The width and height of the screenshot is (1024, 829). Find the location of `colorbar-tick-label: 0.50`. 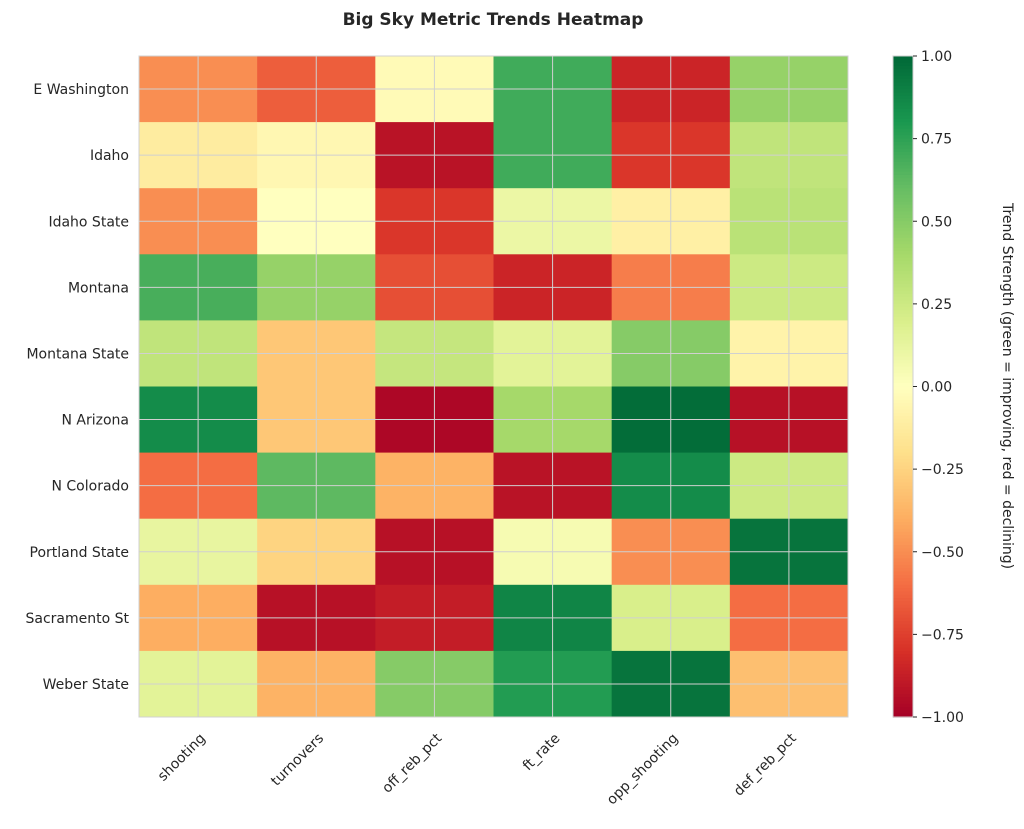

colorbar-tick-label: 0.50 is located at coordinates (936, 222).